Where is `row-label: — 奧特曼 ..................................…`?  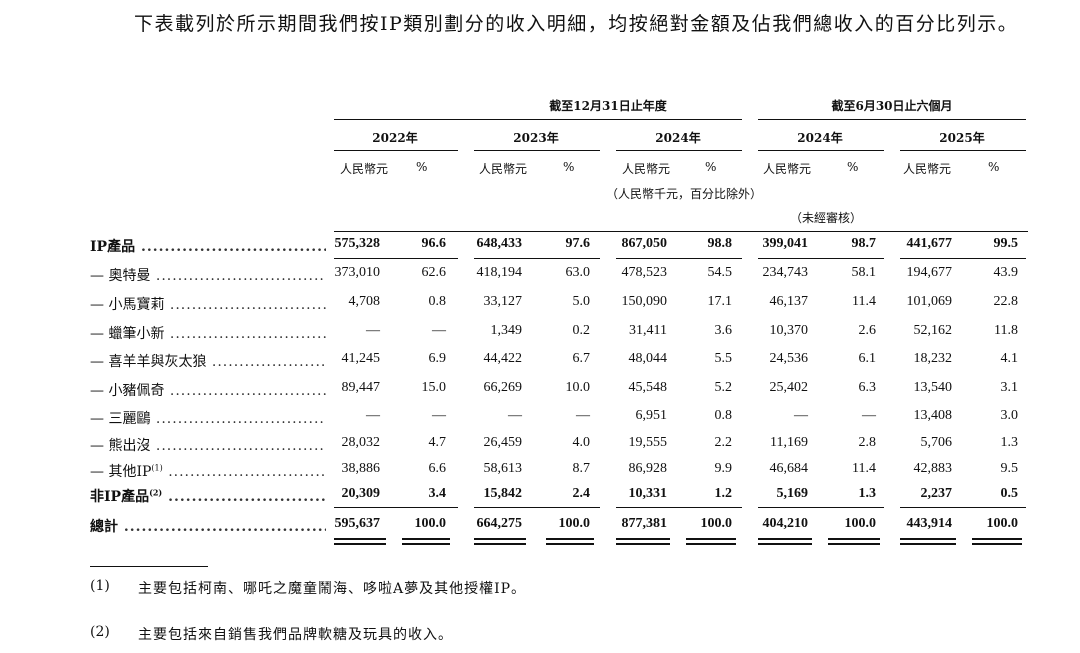 row-label: — 奧特曼 ..................................… is located at coordinates (208, 275).